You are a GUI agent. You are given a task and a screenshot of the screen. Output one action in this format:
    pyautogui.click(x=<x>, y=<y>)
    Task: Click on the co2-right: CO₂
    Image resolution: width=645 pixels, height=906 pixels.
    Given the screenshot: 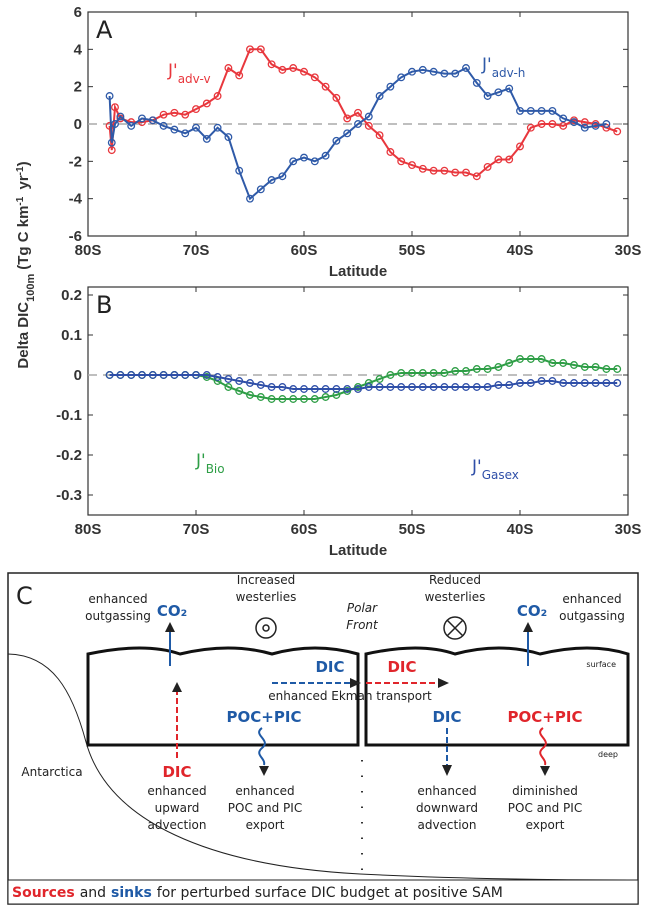 What is the action you would take?
    pyautogui.click(x=532, y=611)
    